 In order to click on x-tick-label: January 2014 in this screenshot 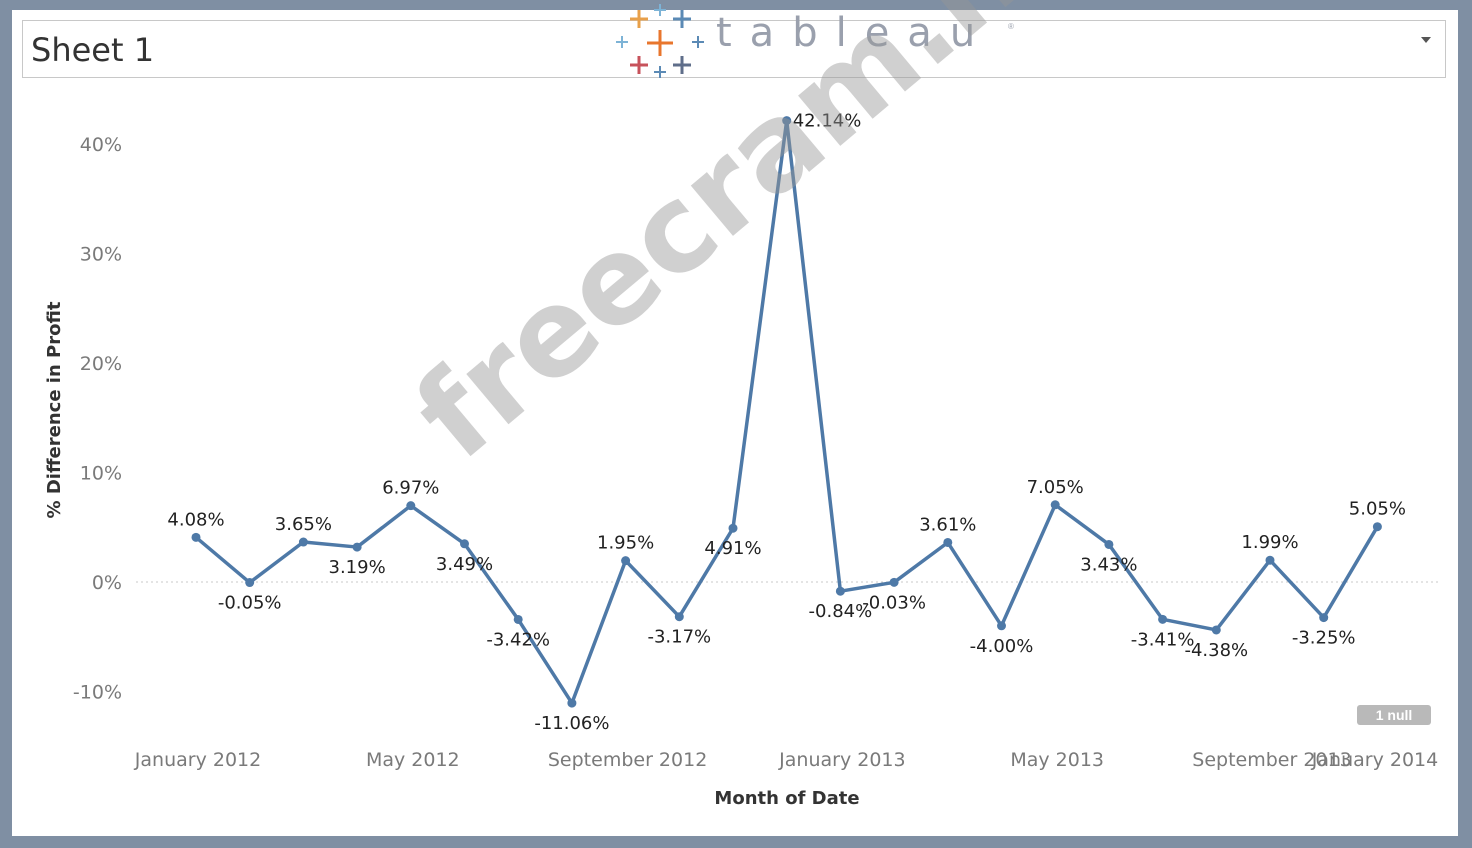, I will do `click(1374, 760)`.